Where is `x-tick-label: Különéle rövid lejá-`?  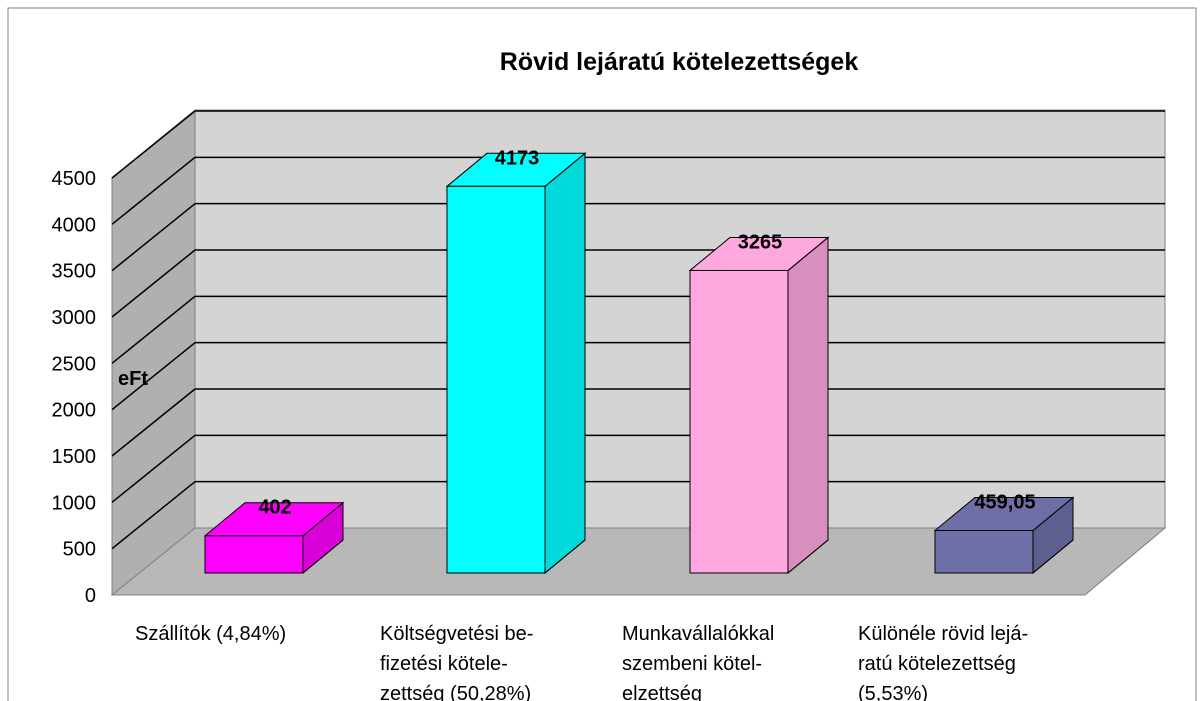 x-tick-label: Különéle rövid lejá- is located at coordinates (943, 634).